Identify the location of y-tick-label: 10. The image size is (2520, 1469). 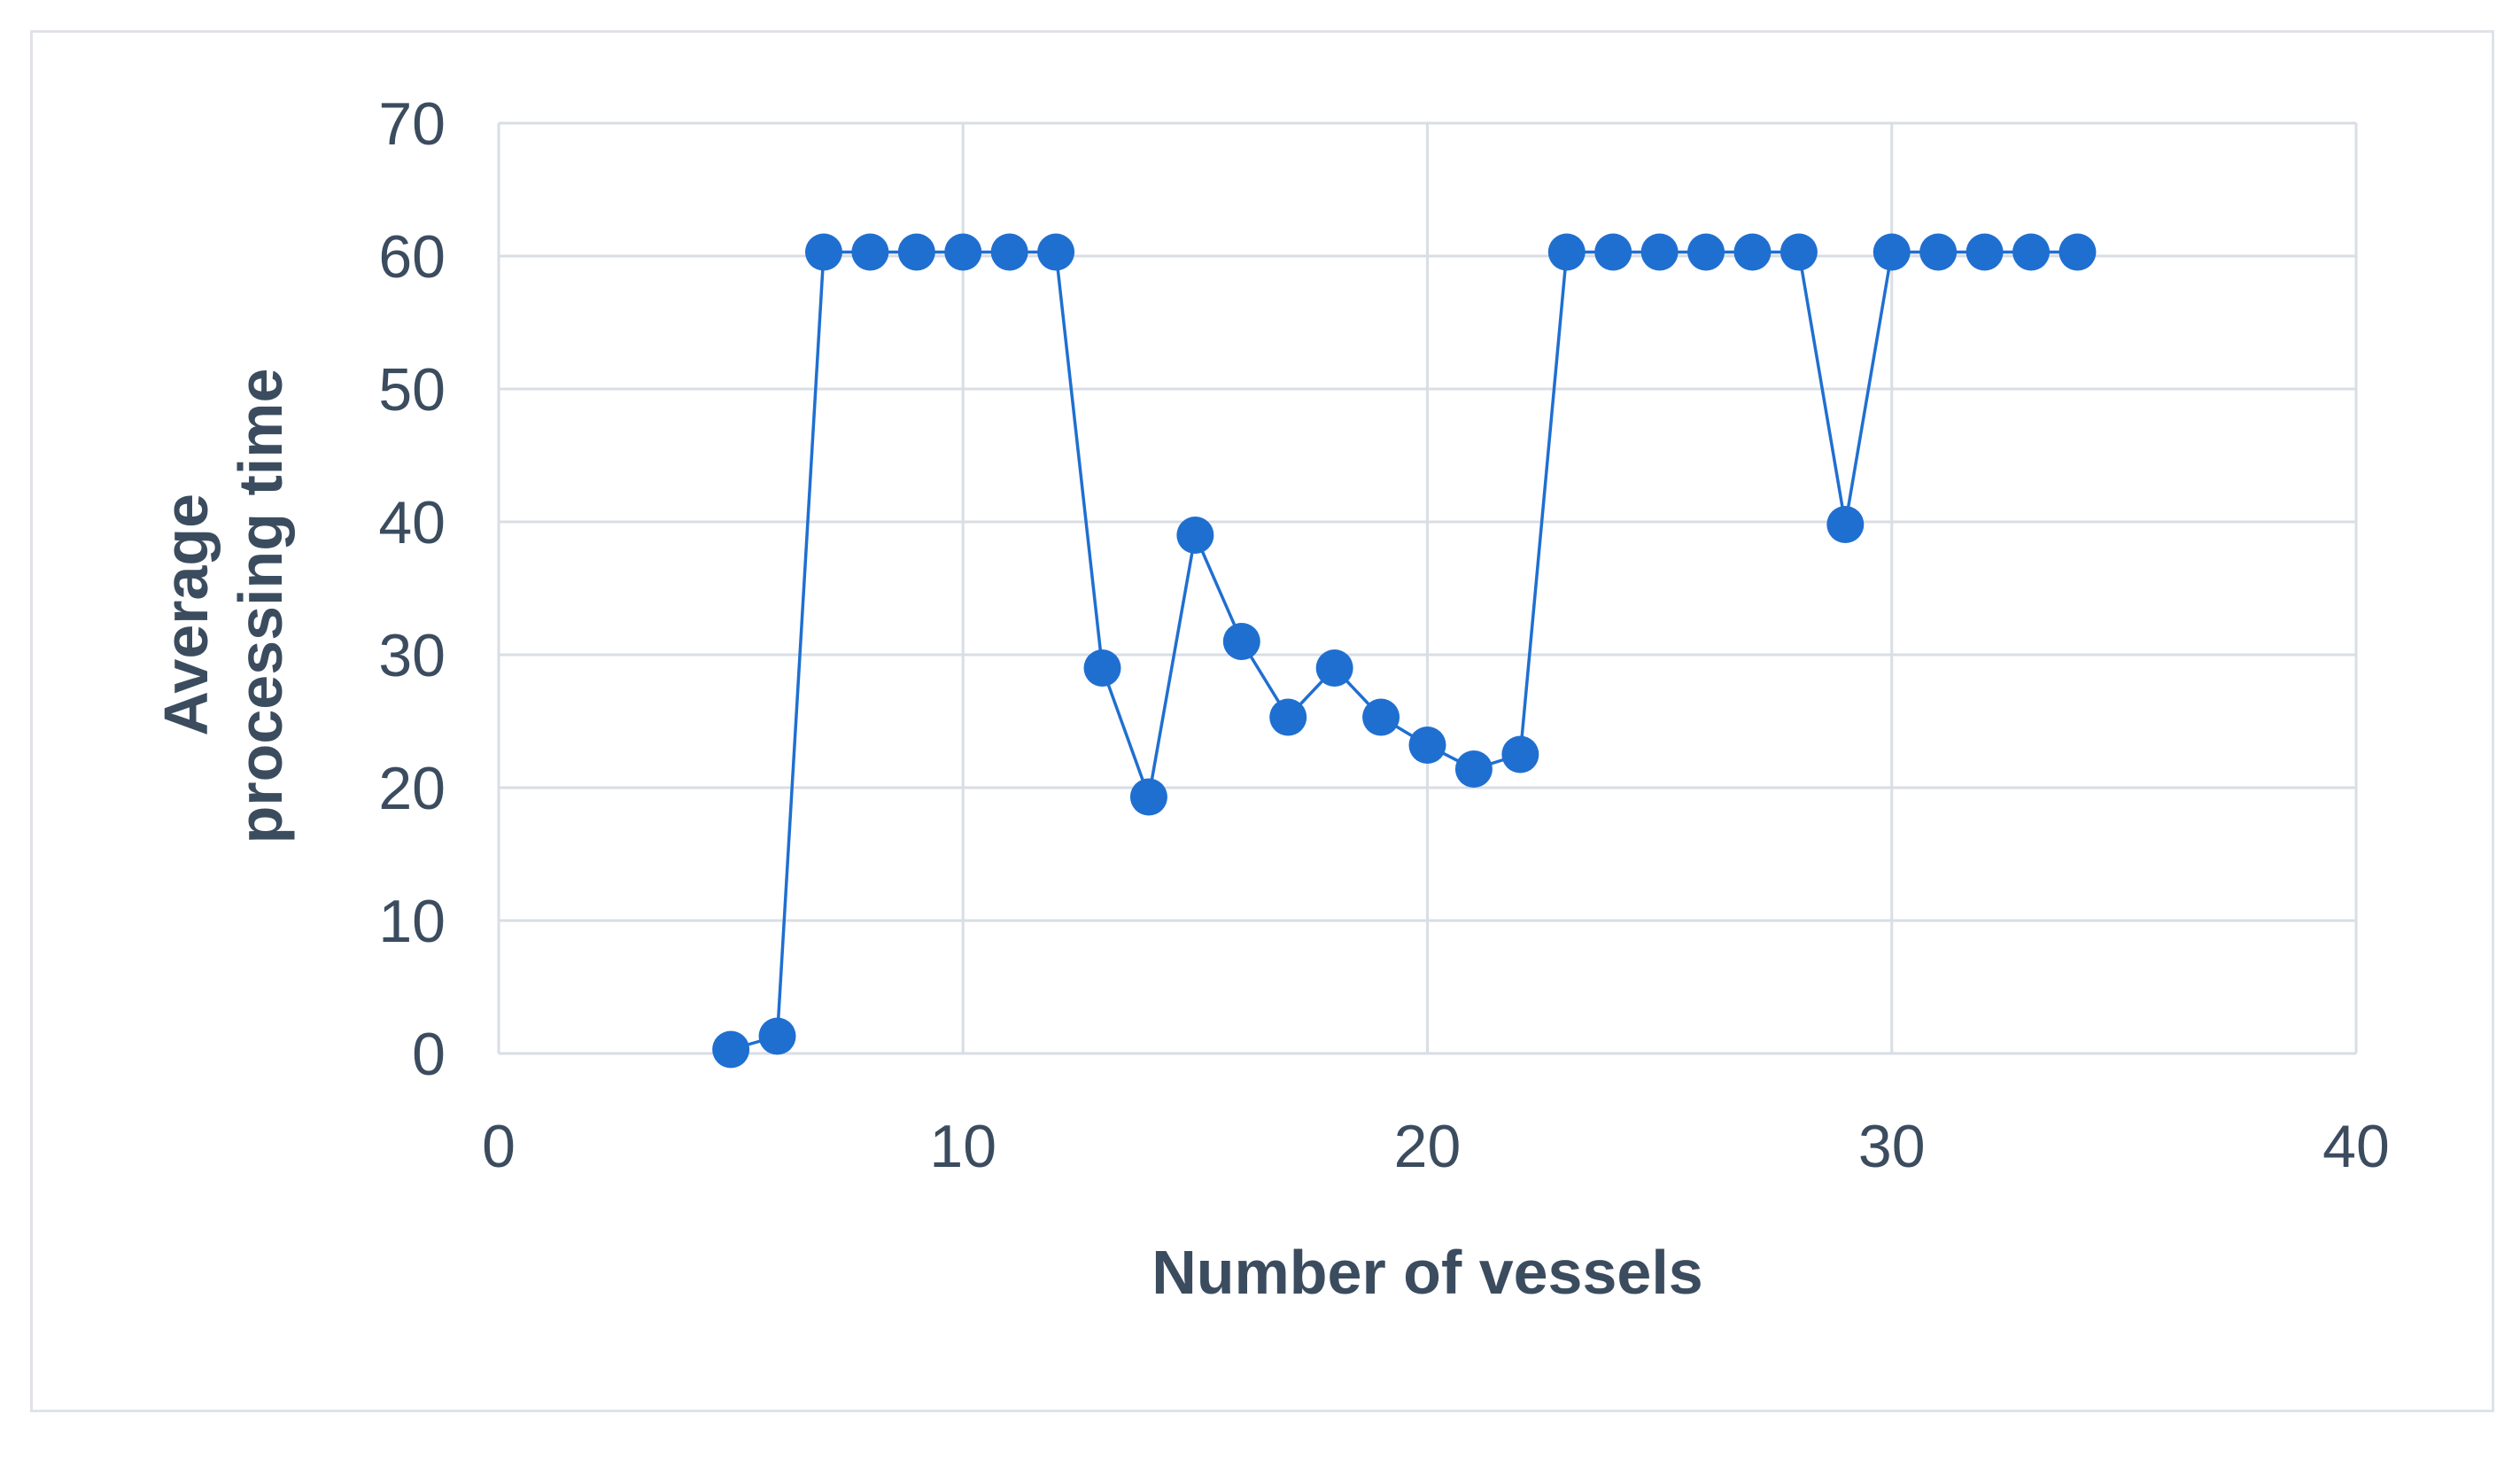
(412, 921).